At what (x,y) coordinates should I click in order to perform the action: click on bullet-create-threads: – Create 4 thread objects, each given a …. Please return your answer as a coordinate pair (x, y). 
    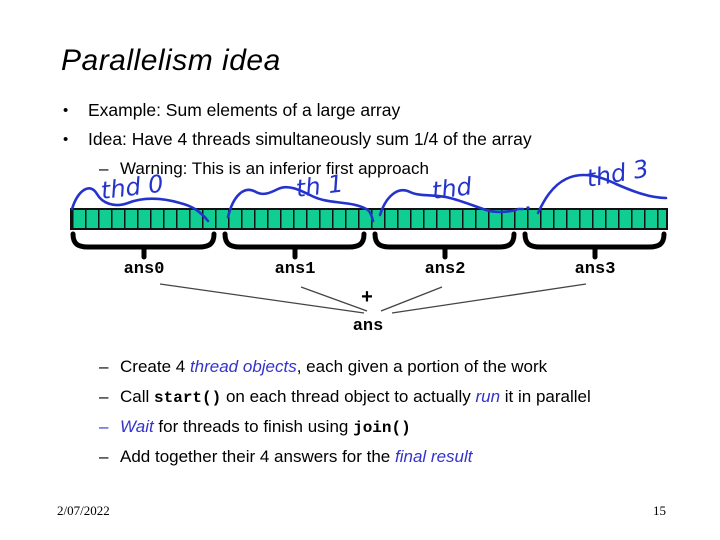
    Looking at the image, I should click on (323, 366).